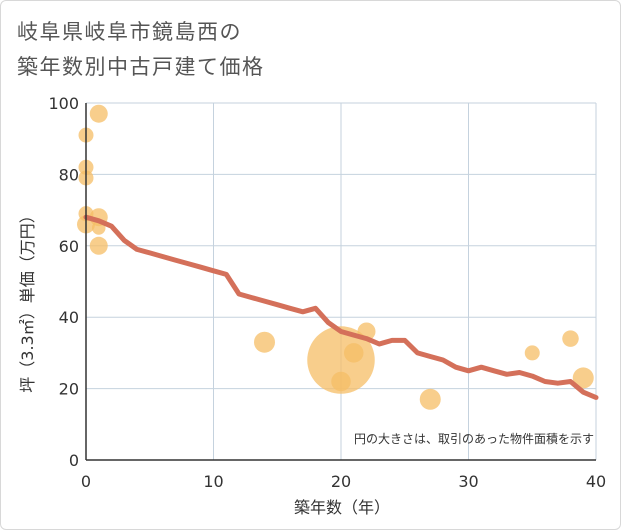 Image resolution: width=621 pixels, height=530 pixels. Describe the element at coordinates (341, 481) in the screenshot. I see `x-tick-label: 20` at that location.